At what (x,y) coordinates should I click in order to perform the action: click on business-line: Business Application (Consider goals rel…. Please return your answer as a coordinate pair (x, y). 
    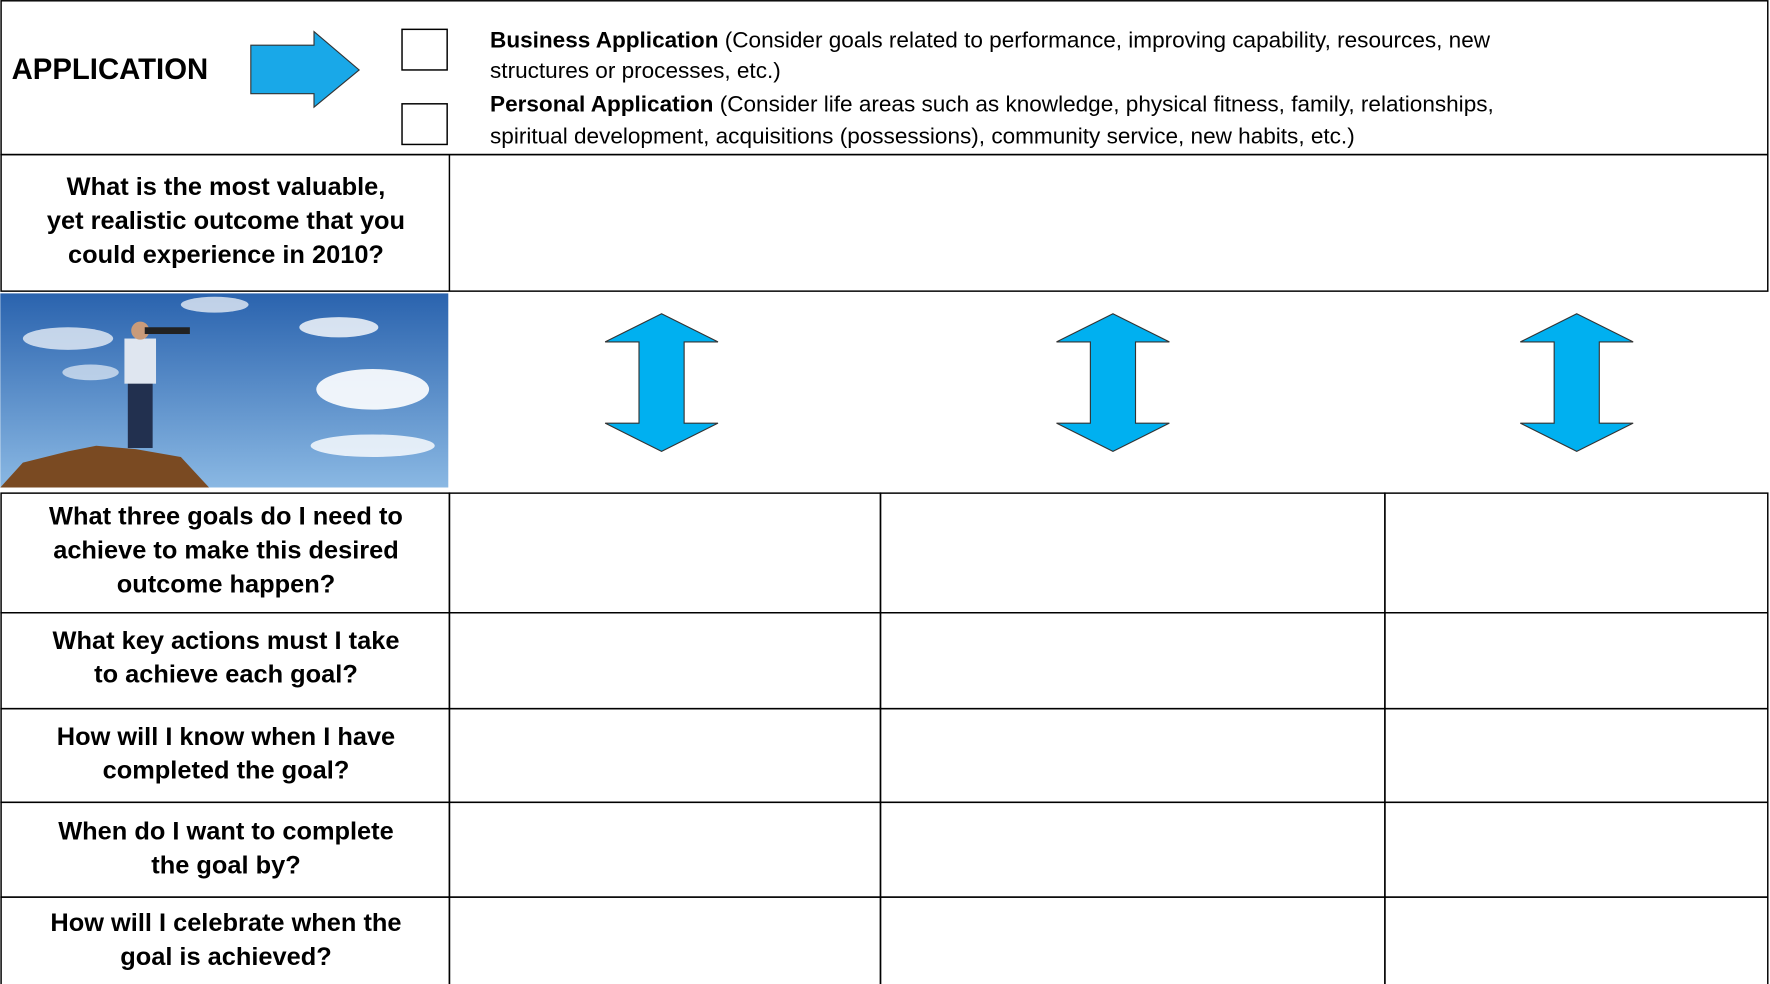
    Looking at the image, I should click on (990, 39).